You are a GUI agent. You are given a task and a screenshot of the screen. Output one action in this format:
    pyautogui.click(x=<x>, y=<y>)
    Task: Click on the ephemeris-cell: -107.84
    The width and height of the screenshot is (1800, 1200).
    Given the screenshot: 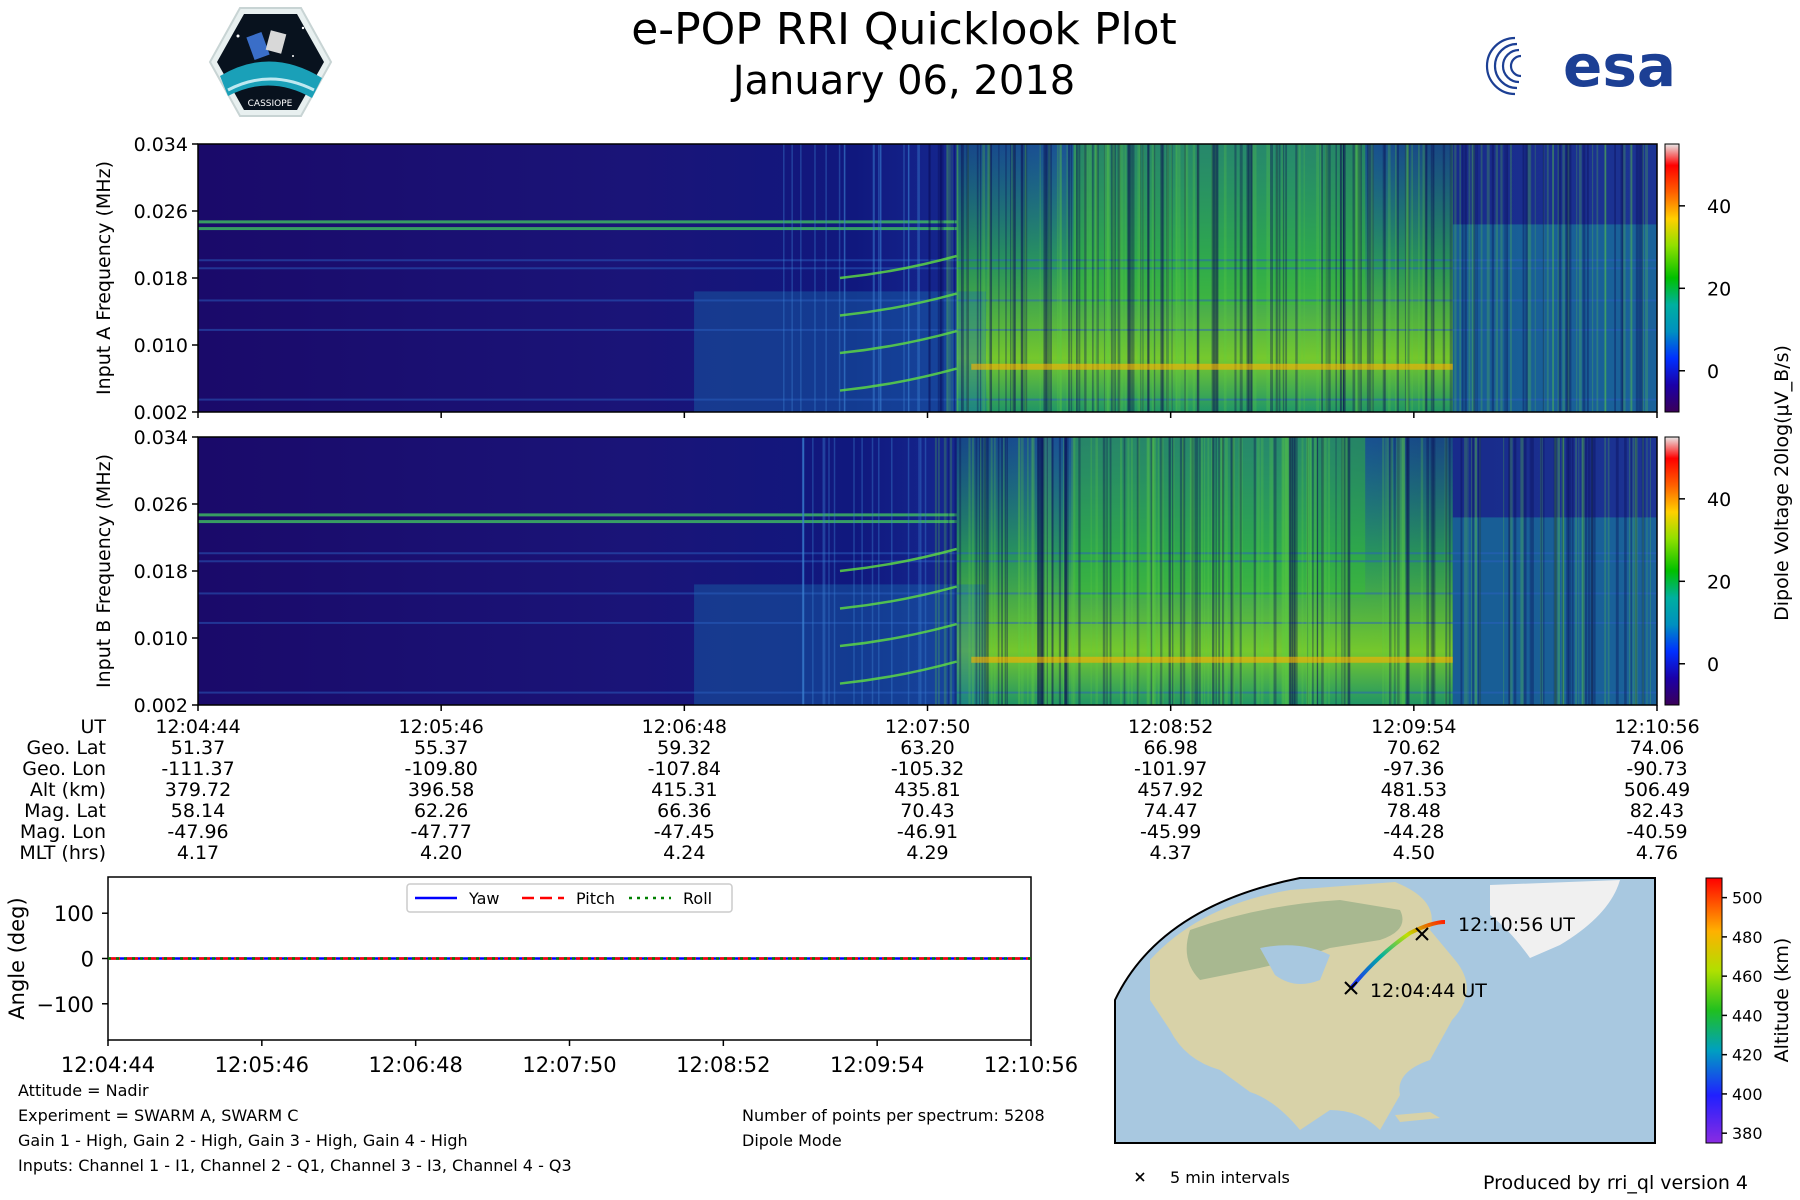 What is the action you would take?
    pyautogui.click(x=684, y=769)
    